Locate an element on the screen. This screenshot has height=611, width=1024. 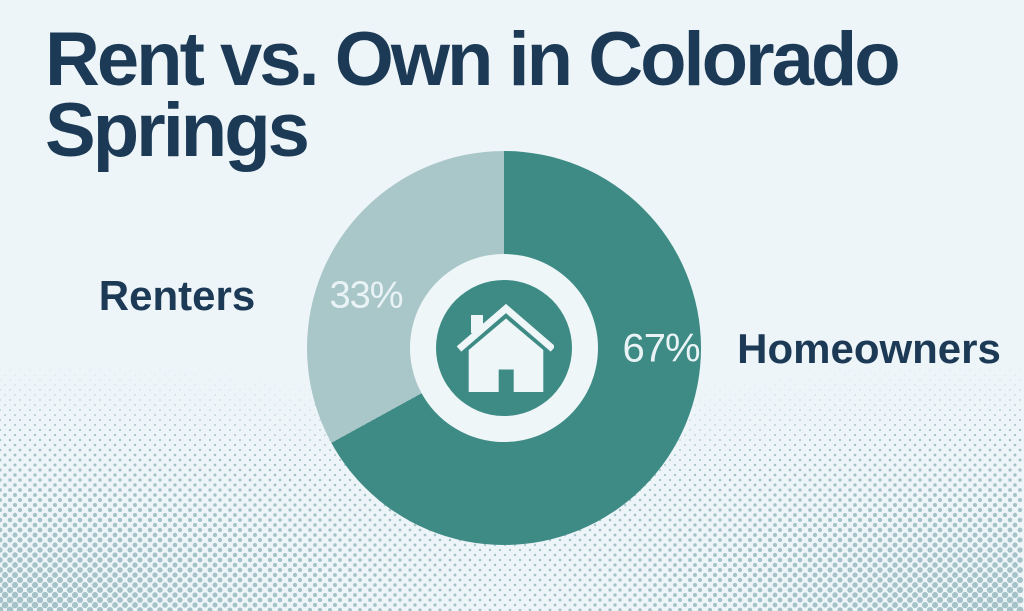
renters-category-label: Renters is located at coordinates (177, 295).